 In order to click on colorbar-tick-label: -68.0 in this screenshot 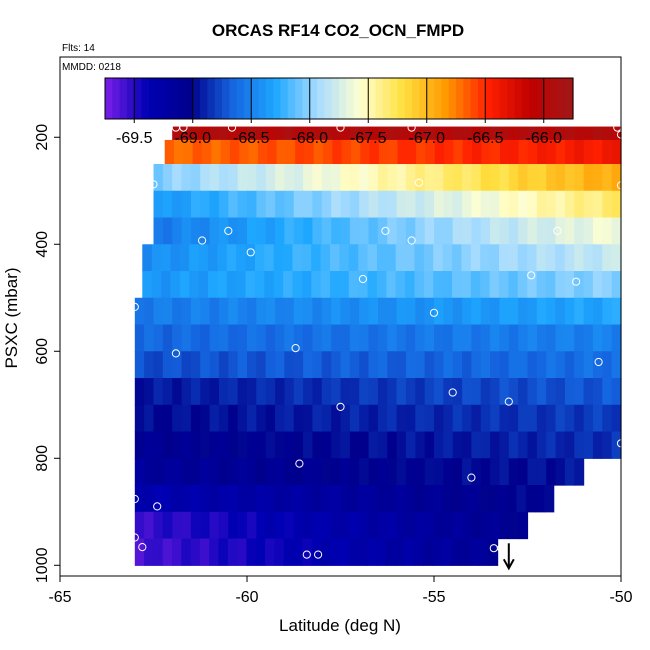, I will do `click(310, 138)`.